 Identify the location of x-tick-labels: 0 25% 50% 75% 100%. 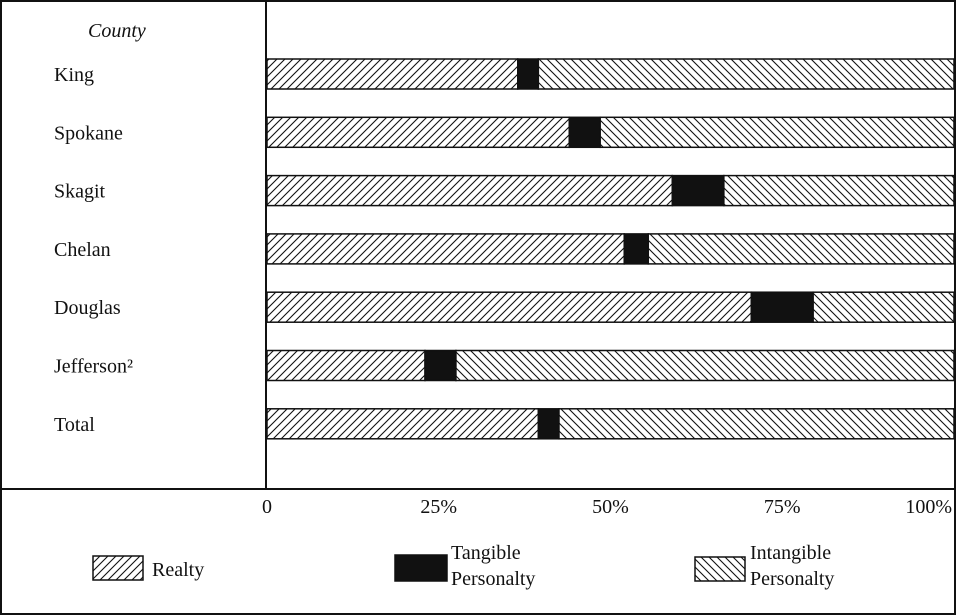
(607, 507).